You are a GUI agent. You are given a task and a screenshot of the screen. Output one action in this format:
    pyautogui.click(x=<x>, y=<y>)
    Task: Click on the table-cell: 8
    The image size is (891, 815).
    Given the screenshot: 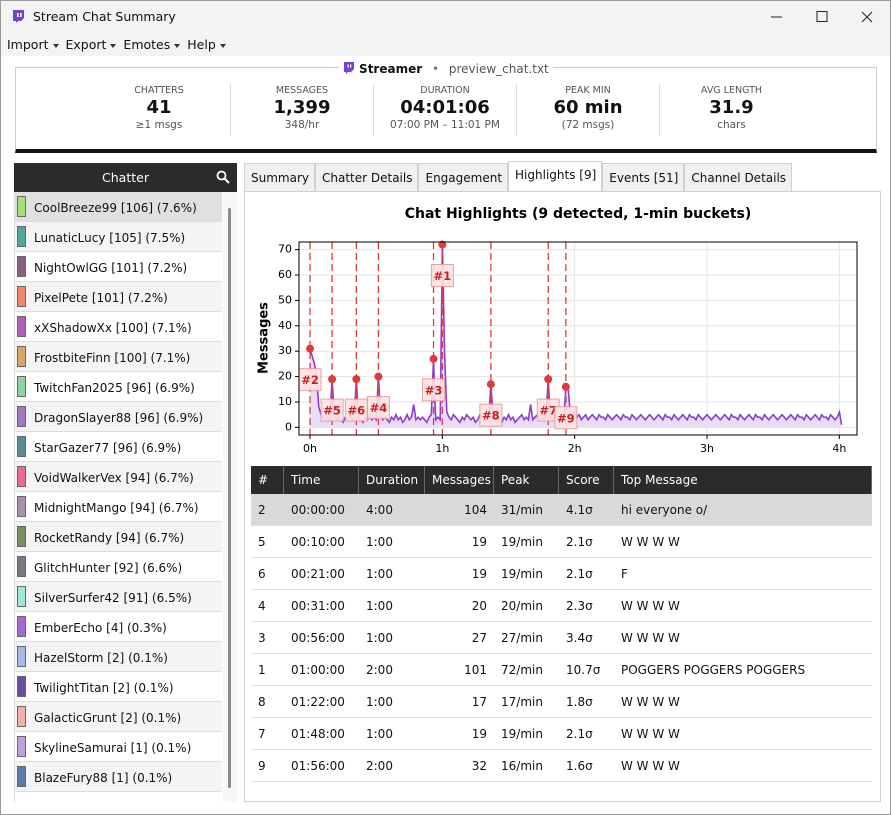 What is the action you would take?
    pyautogui.click(x=262, y=701)
    